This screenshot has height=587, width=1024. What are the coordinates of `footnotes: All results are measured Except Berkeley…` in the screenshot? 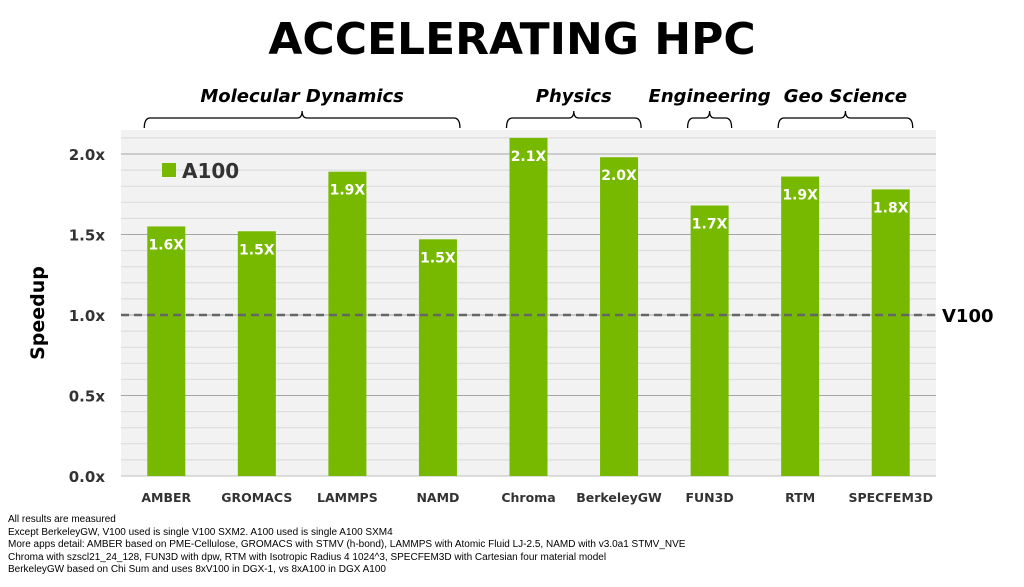 It's located at (346, 545).